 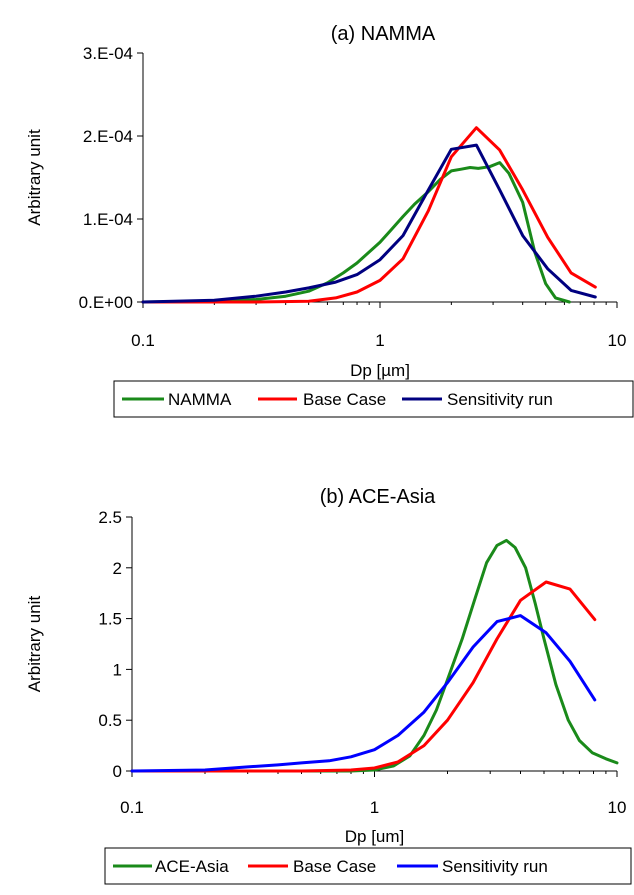 I want to click on y-tick-label: 0, so click(x=117, y=771).